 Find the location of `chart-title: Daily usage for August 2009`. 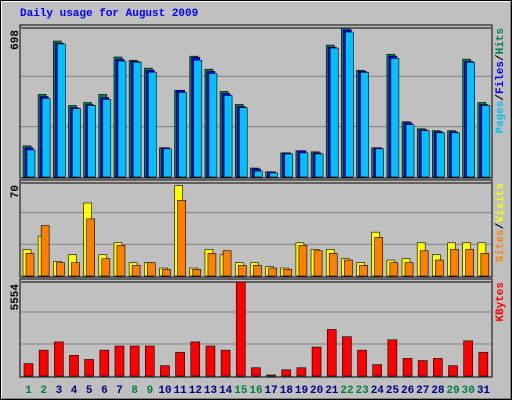

chart-title: Daily usage for August 2009 is located at coordinates (109, 14).